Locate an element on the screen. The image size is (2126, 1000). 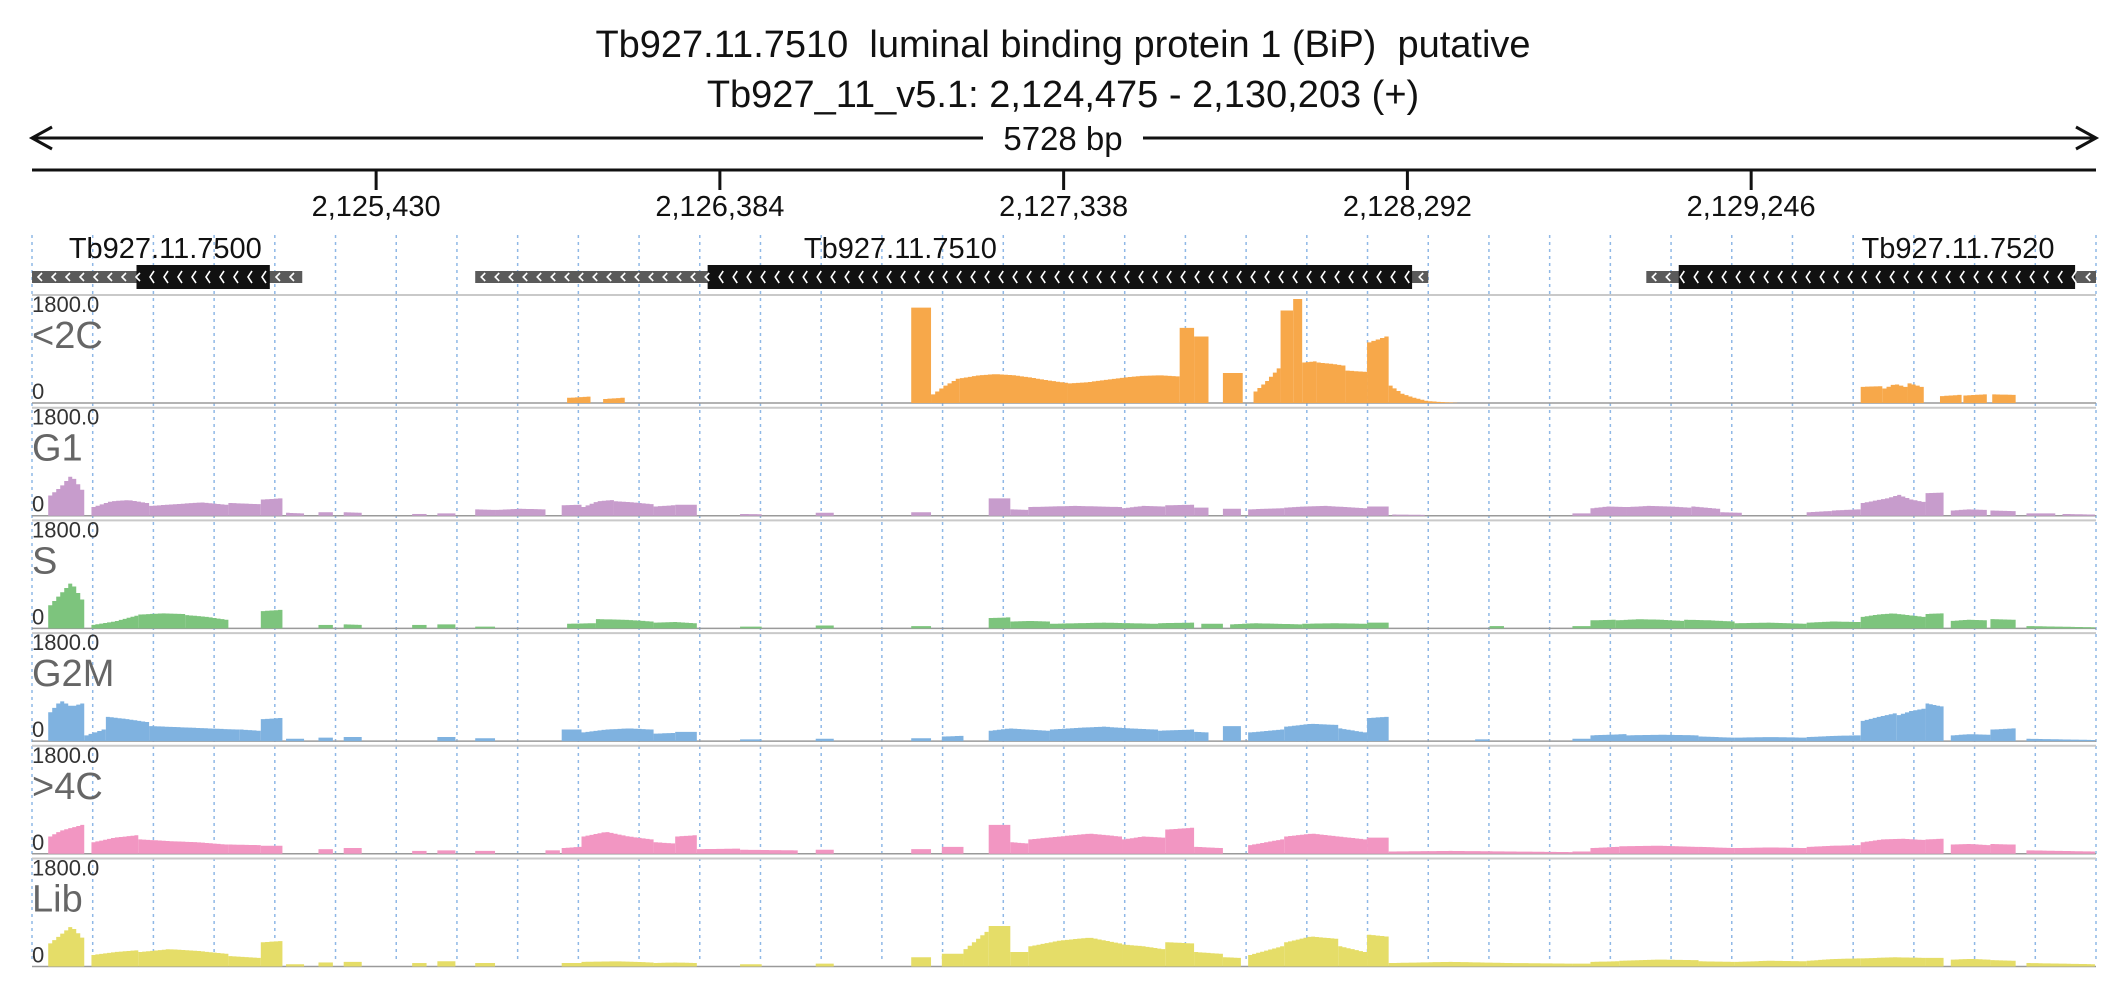
coverage-track: 1800.0G1 0 is located at coordinates (1064, 461).